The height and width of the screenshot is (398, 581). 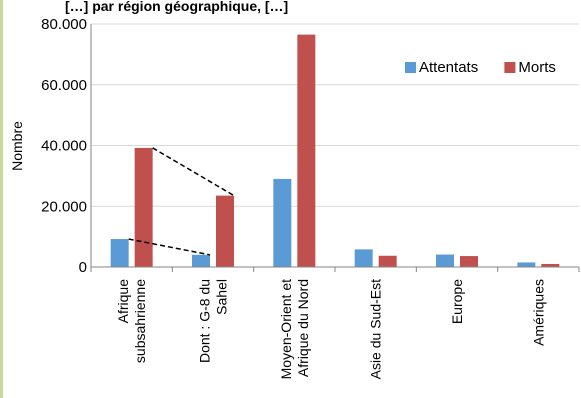 I want to click on x-category-label-line: Dont : G-8 du, so click(x=205, y=321).